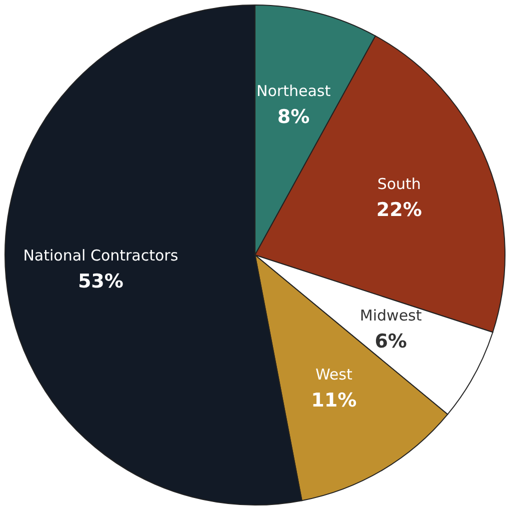  Describe the element at coordinates (293, 91) in the screenshot. I see `slice-label: Northeast` at that location.